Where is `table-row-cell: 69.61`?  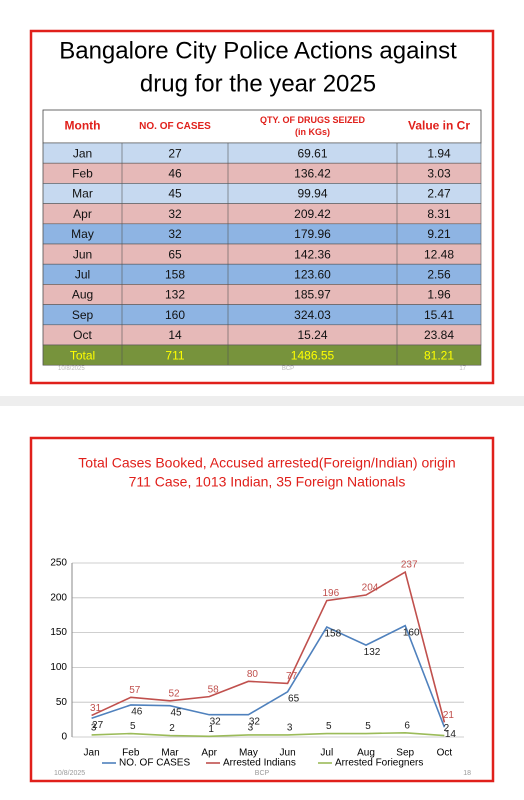
table-row-cell: 69.61 is located at coordinates (312, 153).